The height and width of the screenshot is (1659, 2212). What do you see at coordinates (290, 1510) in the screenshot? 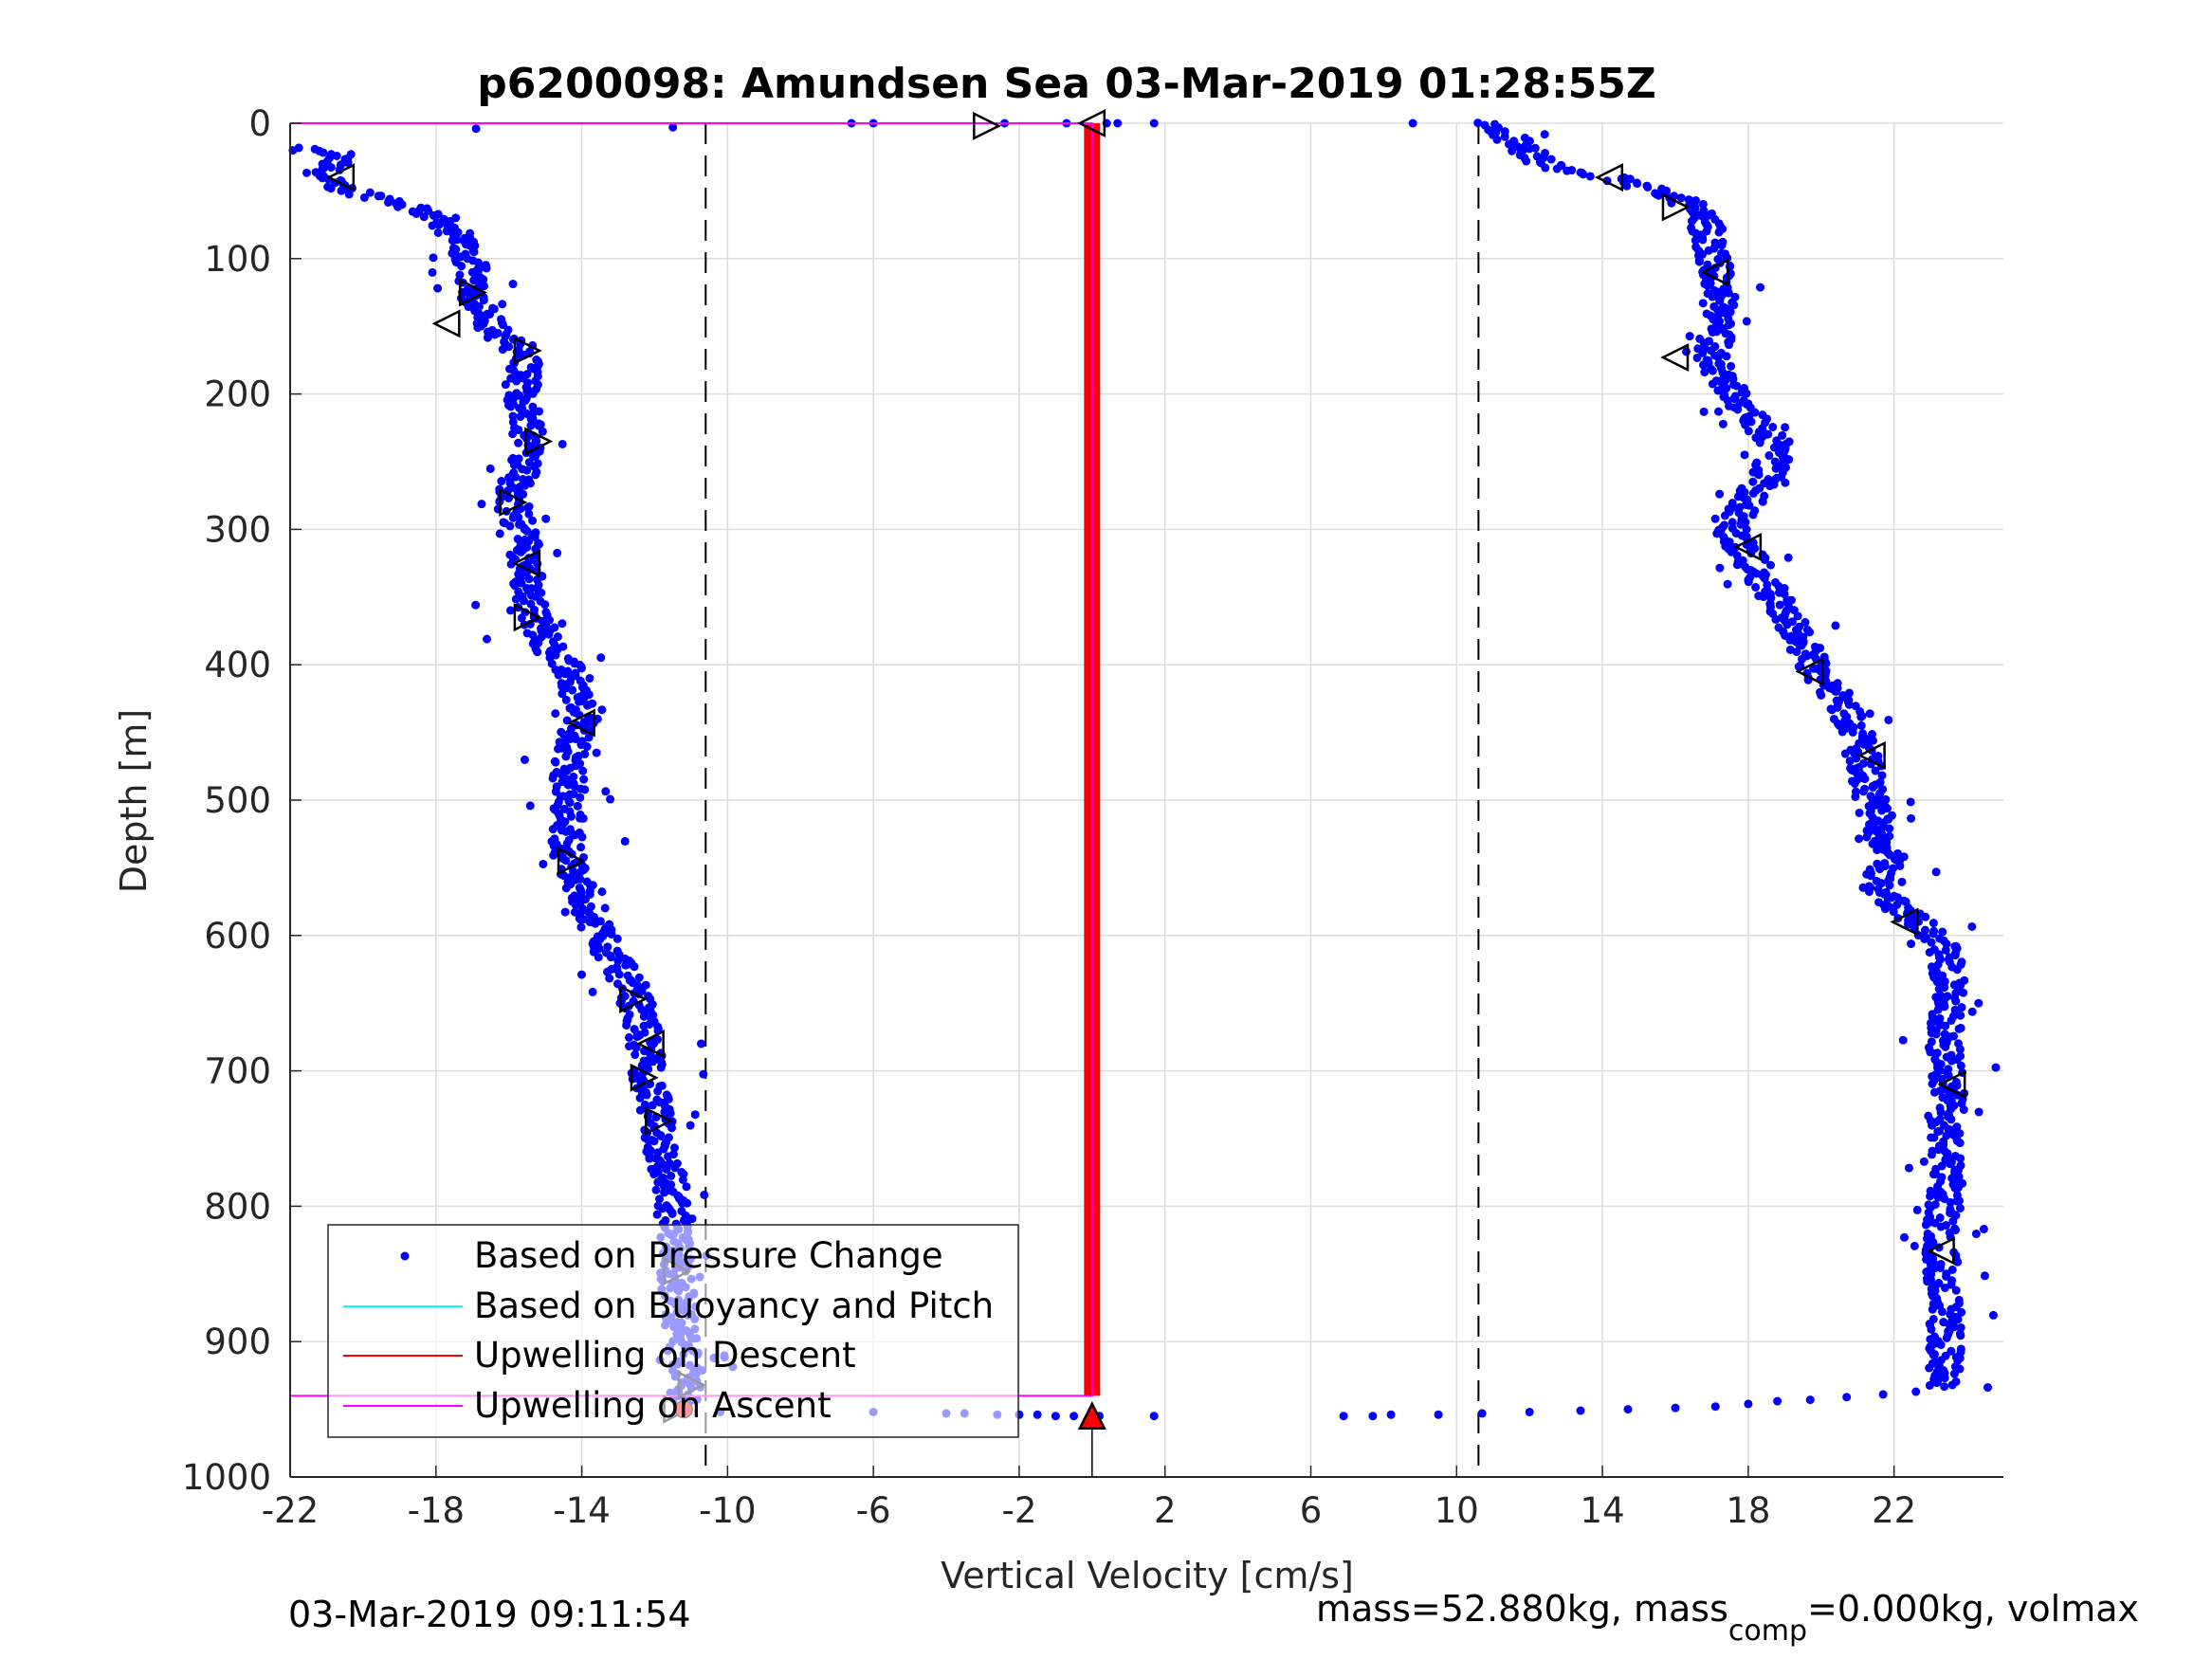
I see `x-tick-label: -22` at bounding box center [290, 1510].